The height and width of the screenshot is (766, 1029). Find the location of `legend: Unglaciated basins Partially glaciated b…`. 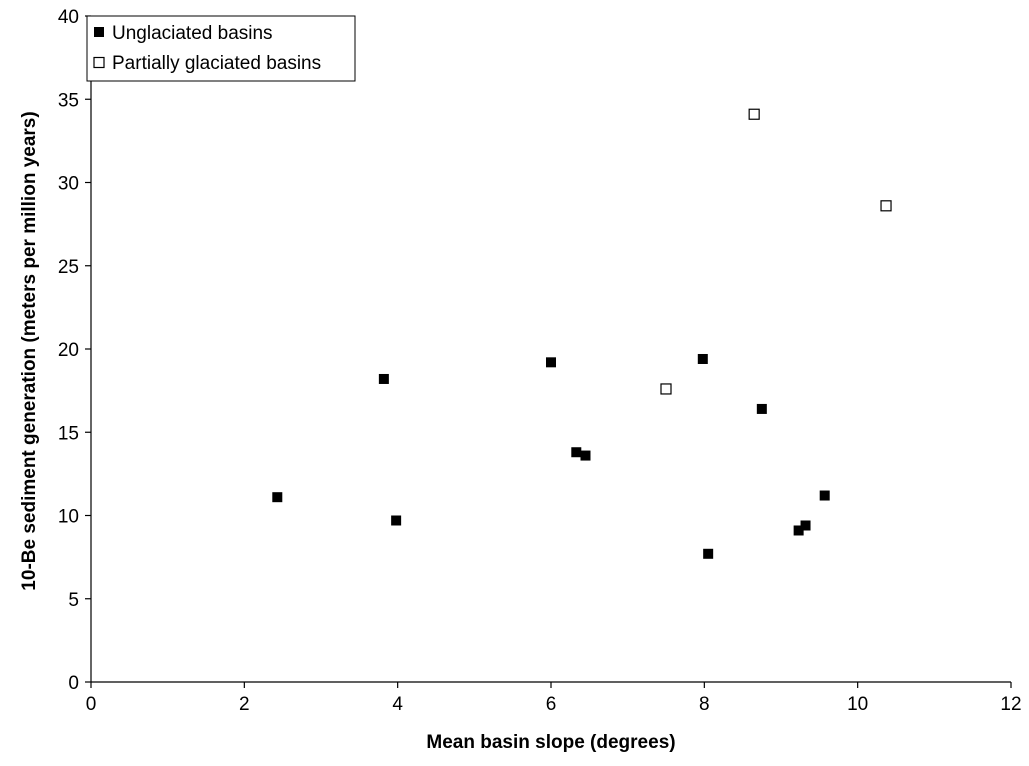

legend: Unglaciated basins Partially glaciated b… is located at coordinates (221, 48).